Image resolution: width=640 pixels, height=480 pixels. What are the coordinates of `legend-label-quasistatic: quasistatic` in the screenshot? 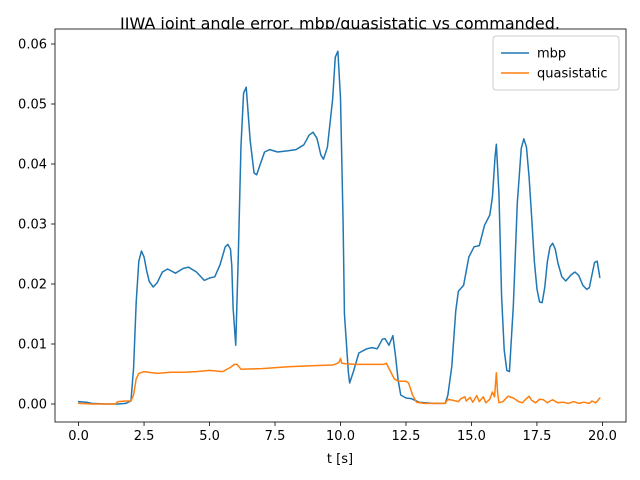 It's located at (572, 74).